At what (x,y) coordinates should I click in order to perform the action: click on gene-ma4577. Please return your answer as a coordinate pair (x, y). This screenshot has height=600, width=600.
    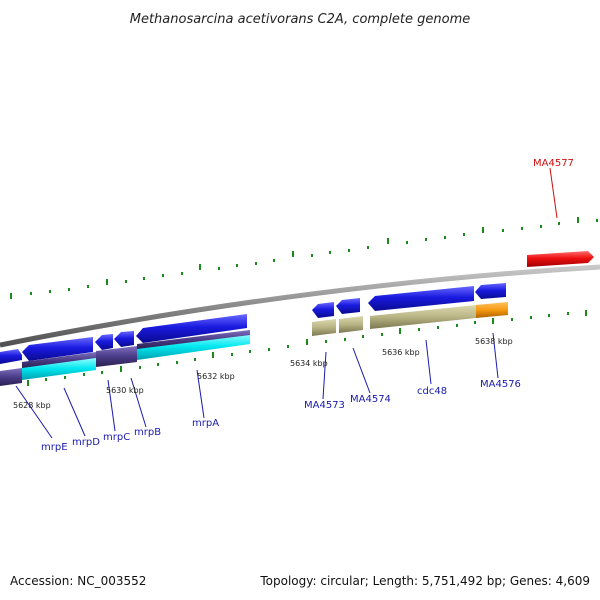
    Looking at the image, I should click on (560, 259).